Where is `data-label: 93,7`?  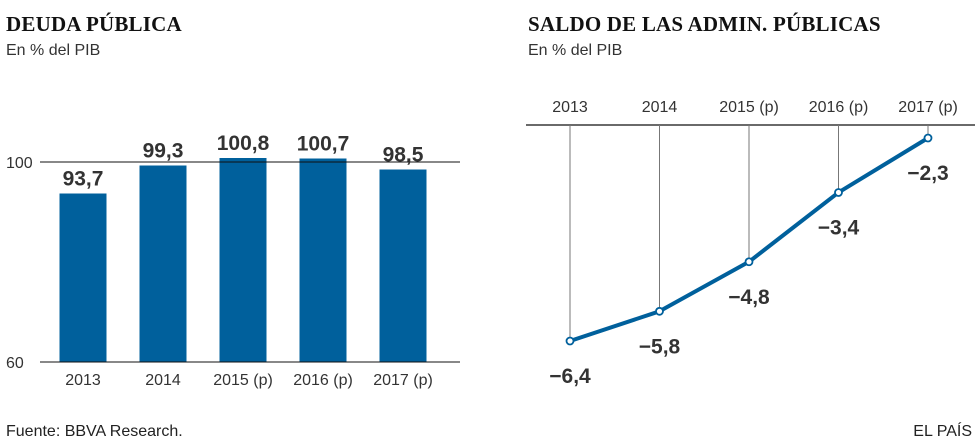
data-label: 93,7 is located at coordinates (83, 179).